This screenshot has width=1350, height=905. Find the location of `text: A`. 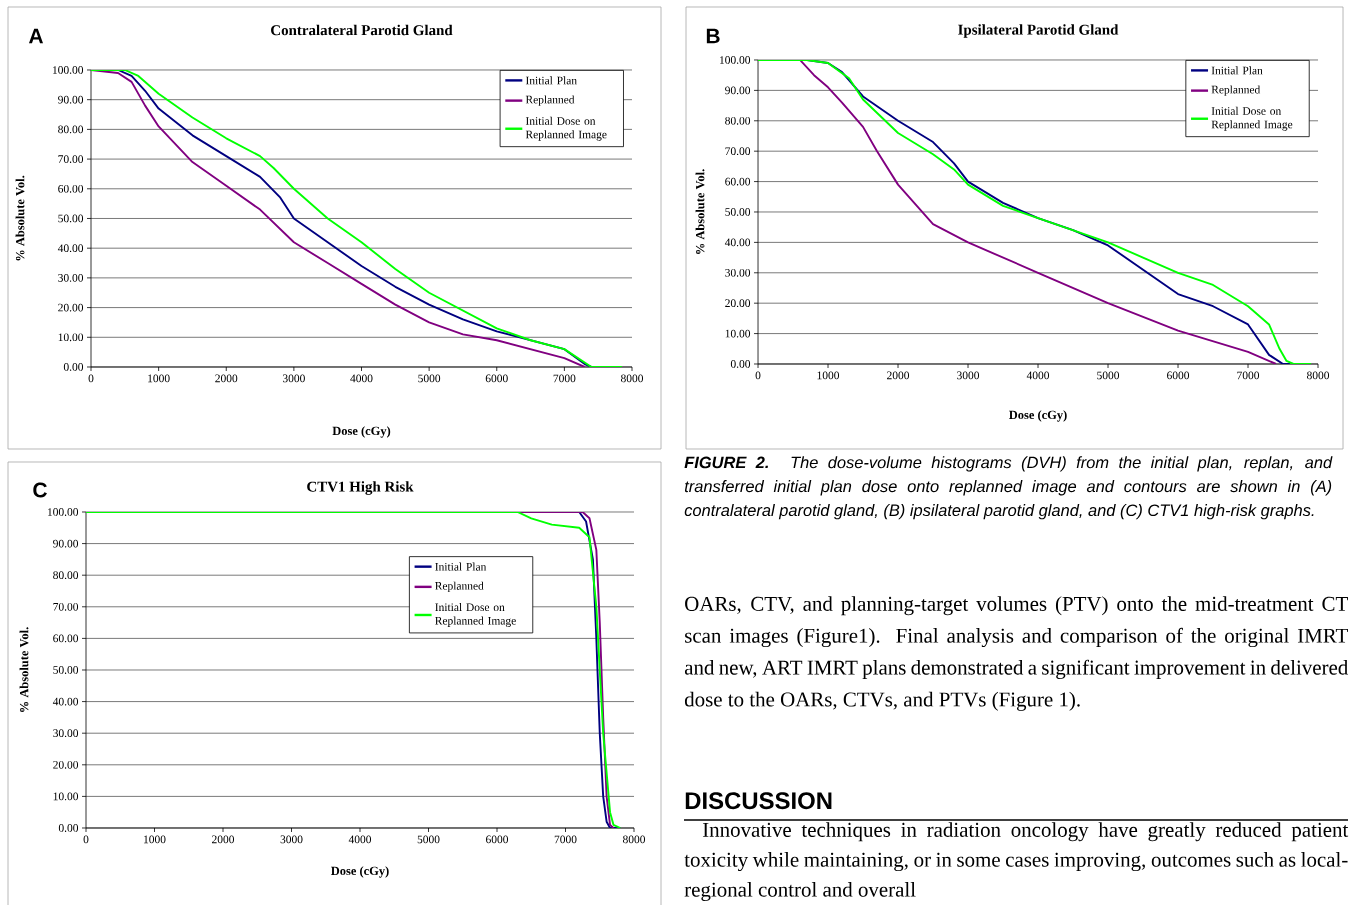

text: A is located at coordinates (36, 36).